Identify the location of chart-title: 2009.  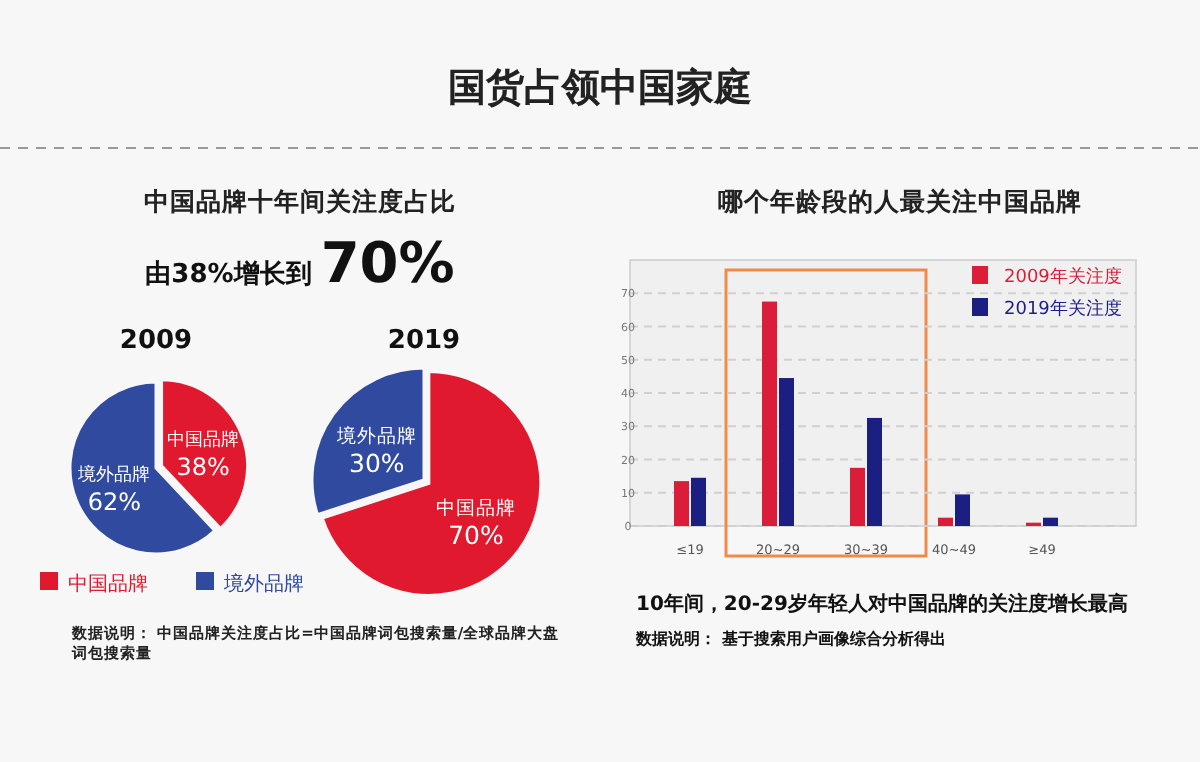
(156, 341).